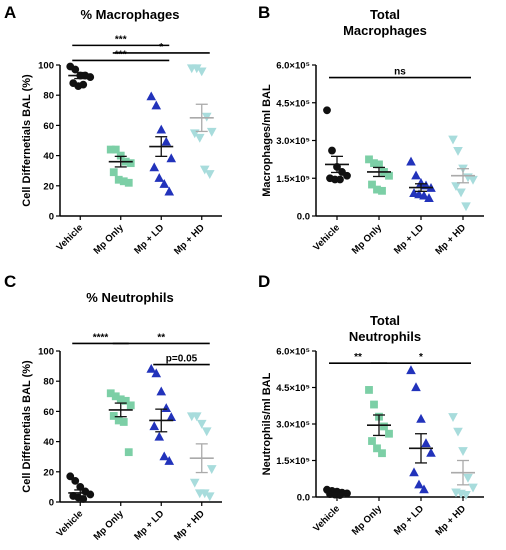 The height and width of the screenshot is (550, 506). What do you see at coordinates (101, 337) in the screenshot?
I see `significance-label: ****` at bounding box center [101, 337].